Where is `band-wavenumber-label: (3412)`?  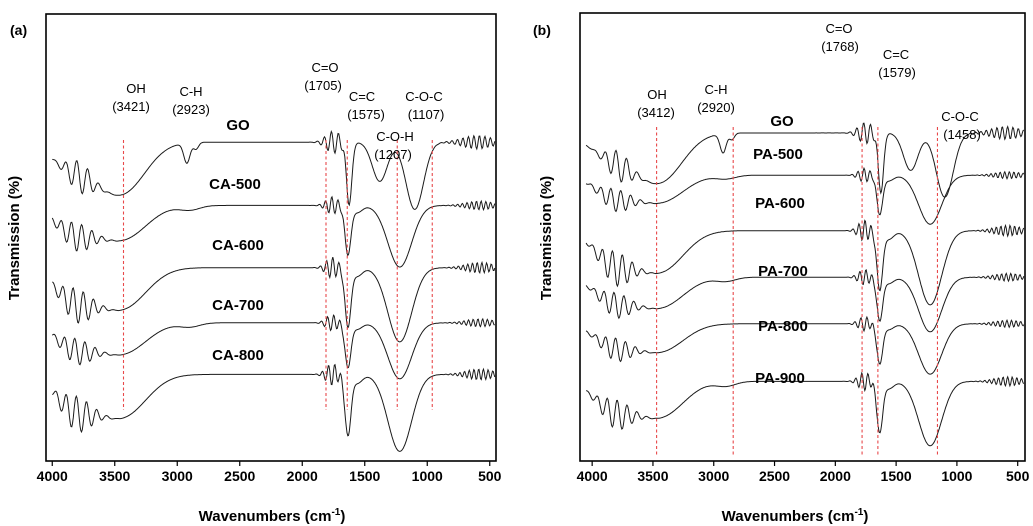 band-wavenumber-label: (3412) is located at coordinates (656, 112).